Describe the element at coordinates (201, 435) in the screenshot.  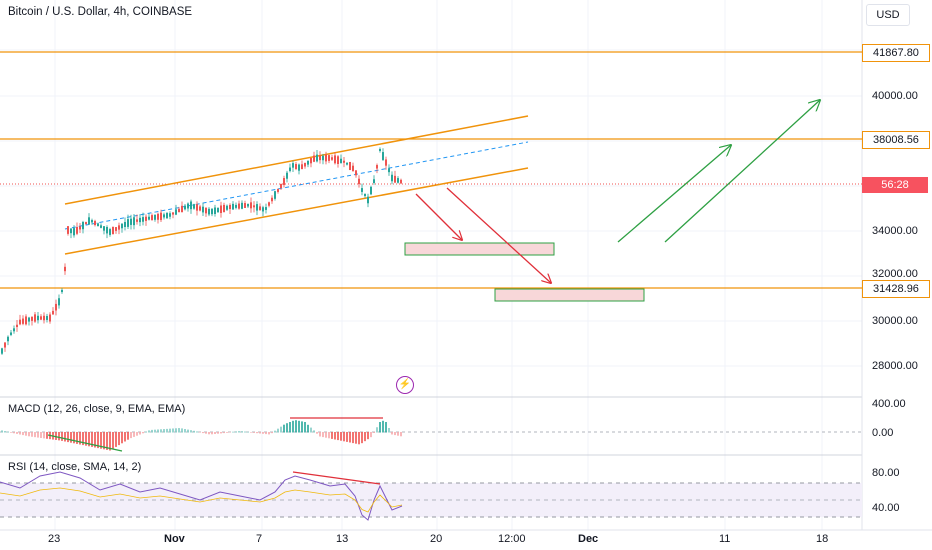
I see `macd-histogram` at that location.